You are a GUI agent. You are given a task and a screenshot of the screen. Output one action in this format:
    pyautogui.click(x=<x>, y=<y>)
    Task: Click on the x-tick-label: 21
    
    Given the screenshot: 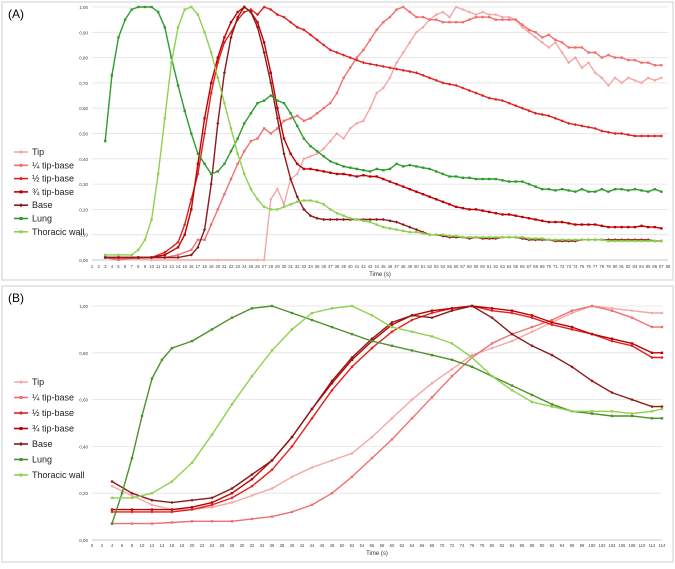 What is the action you would take?
    pyautogui.click(x=224, y=266)
    